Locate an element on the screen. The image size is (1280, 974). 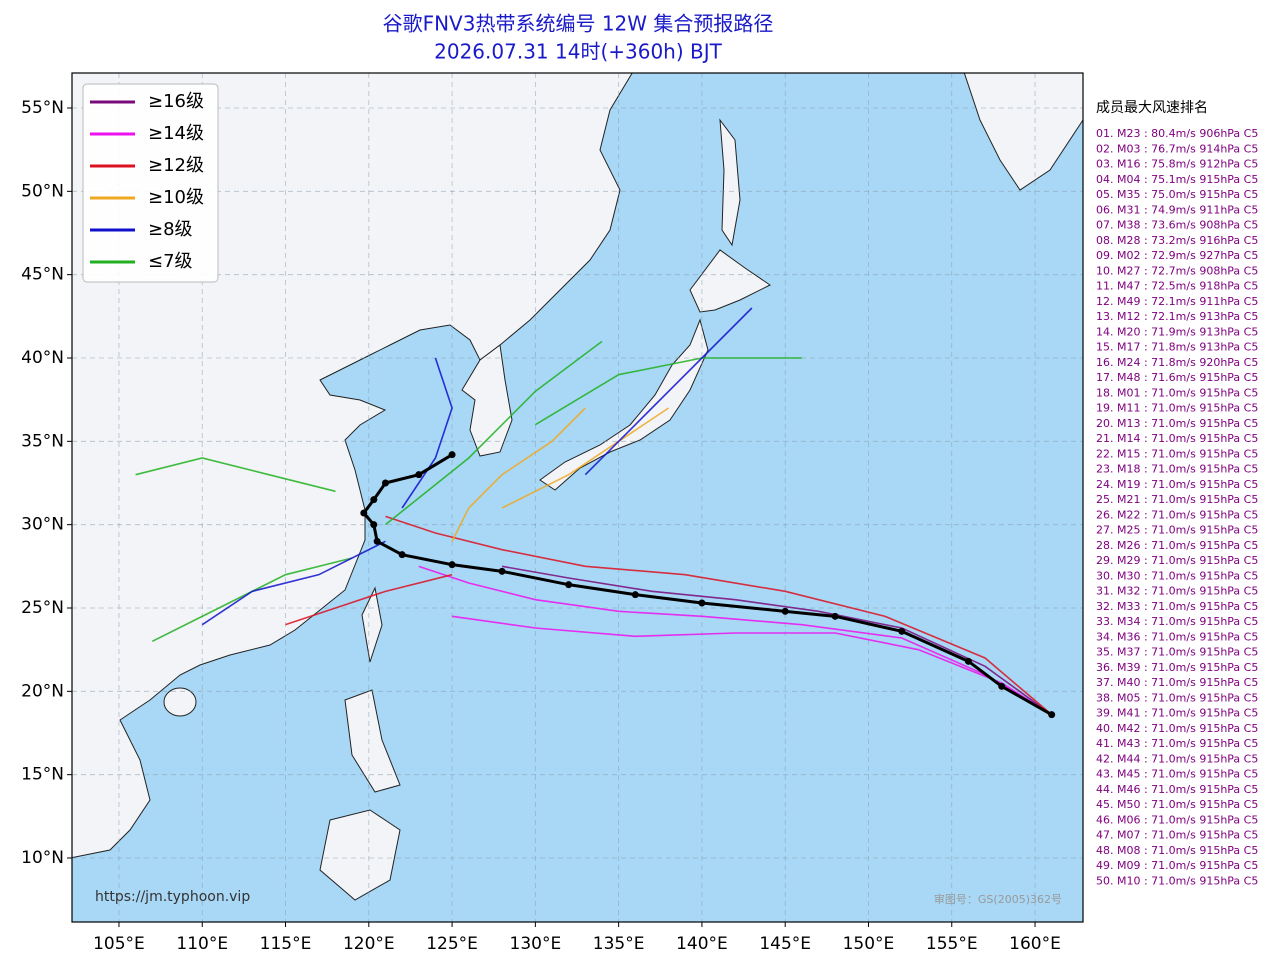
x-tick-label: 155°E is located at coordinates (952, 944).